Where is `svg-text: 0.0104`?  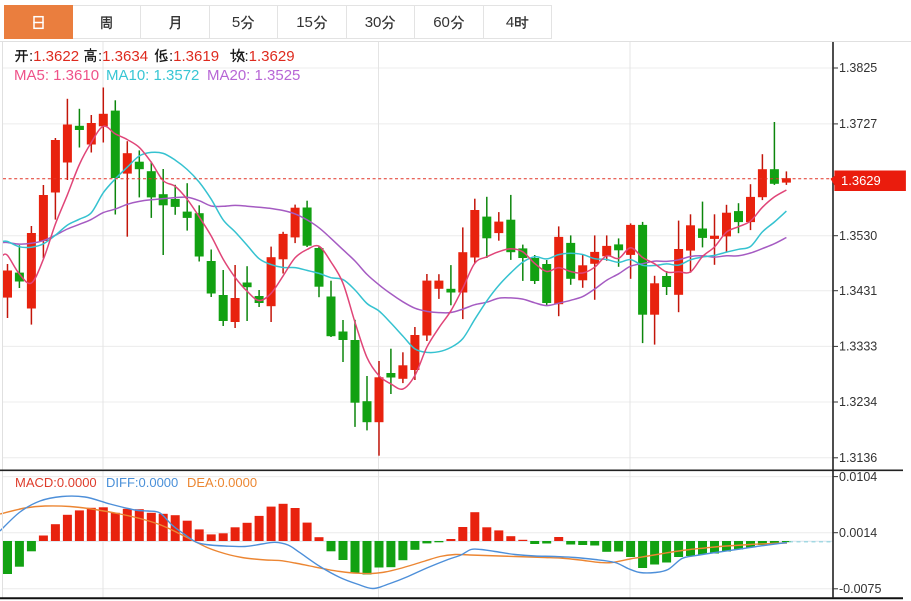 svg-text: 0.0104 is located at coordinates (858, 477).